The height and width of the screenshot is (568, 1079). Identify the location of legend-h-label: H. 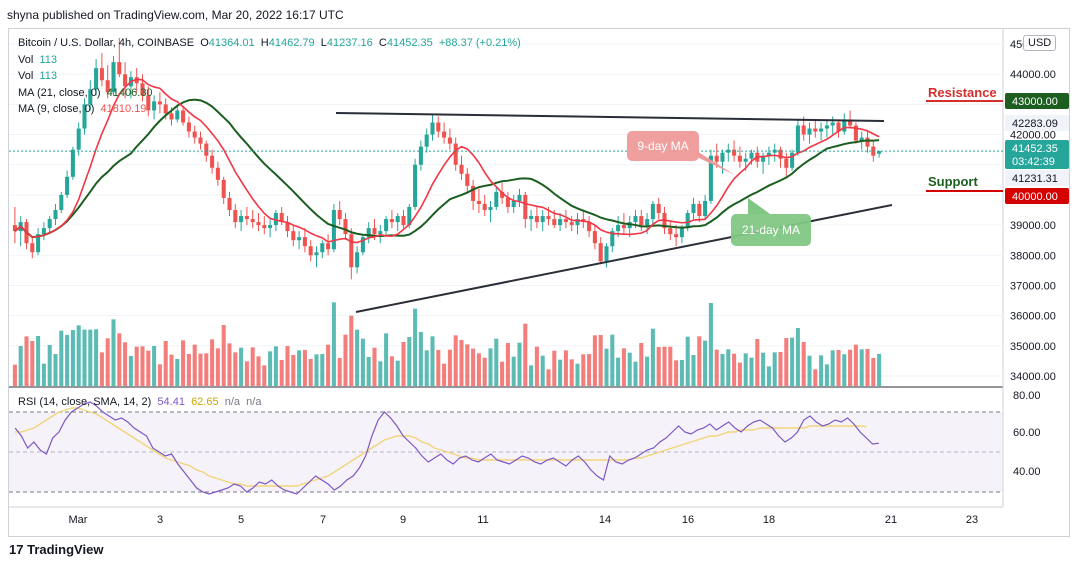
(264, 43).